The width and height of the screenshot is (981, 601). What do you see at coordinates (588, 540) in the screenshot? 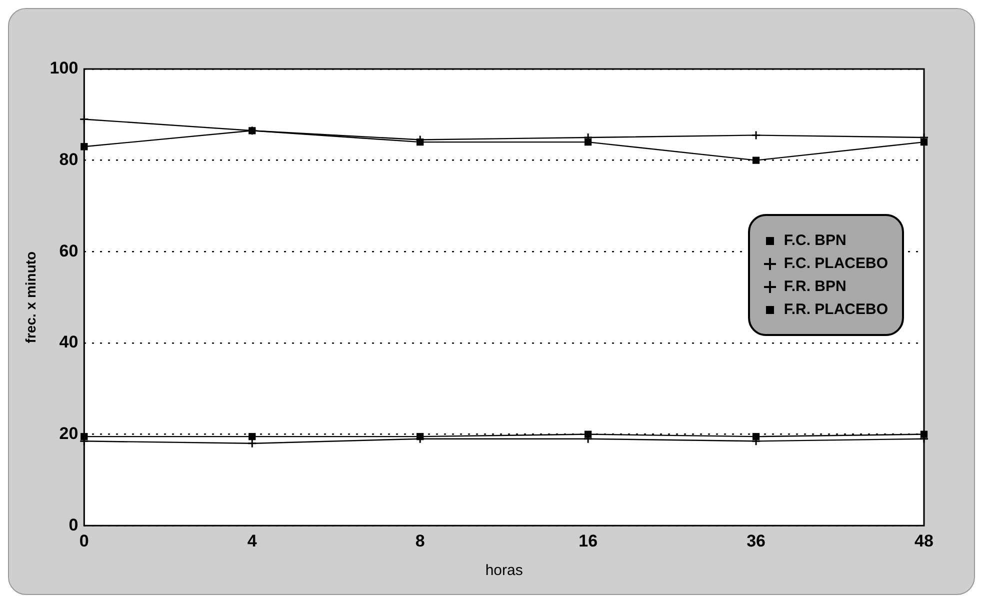
I see `x-tick-label: 16` at bounding box center [588, 540].